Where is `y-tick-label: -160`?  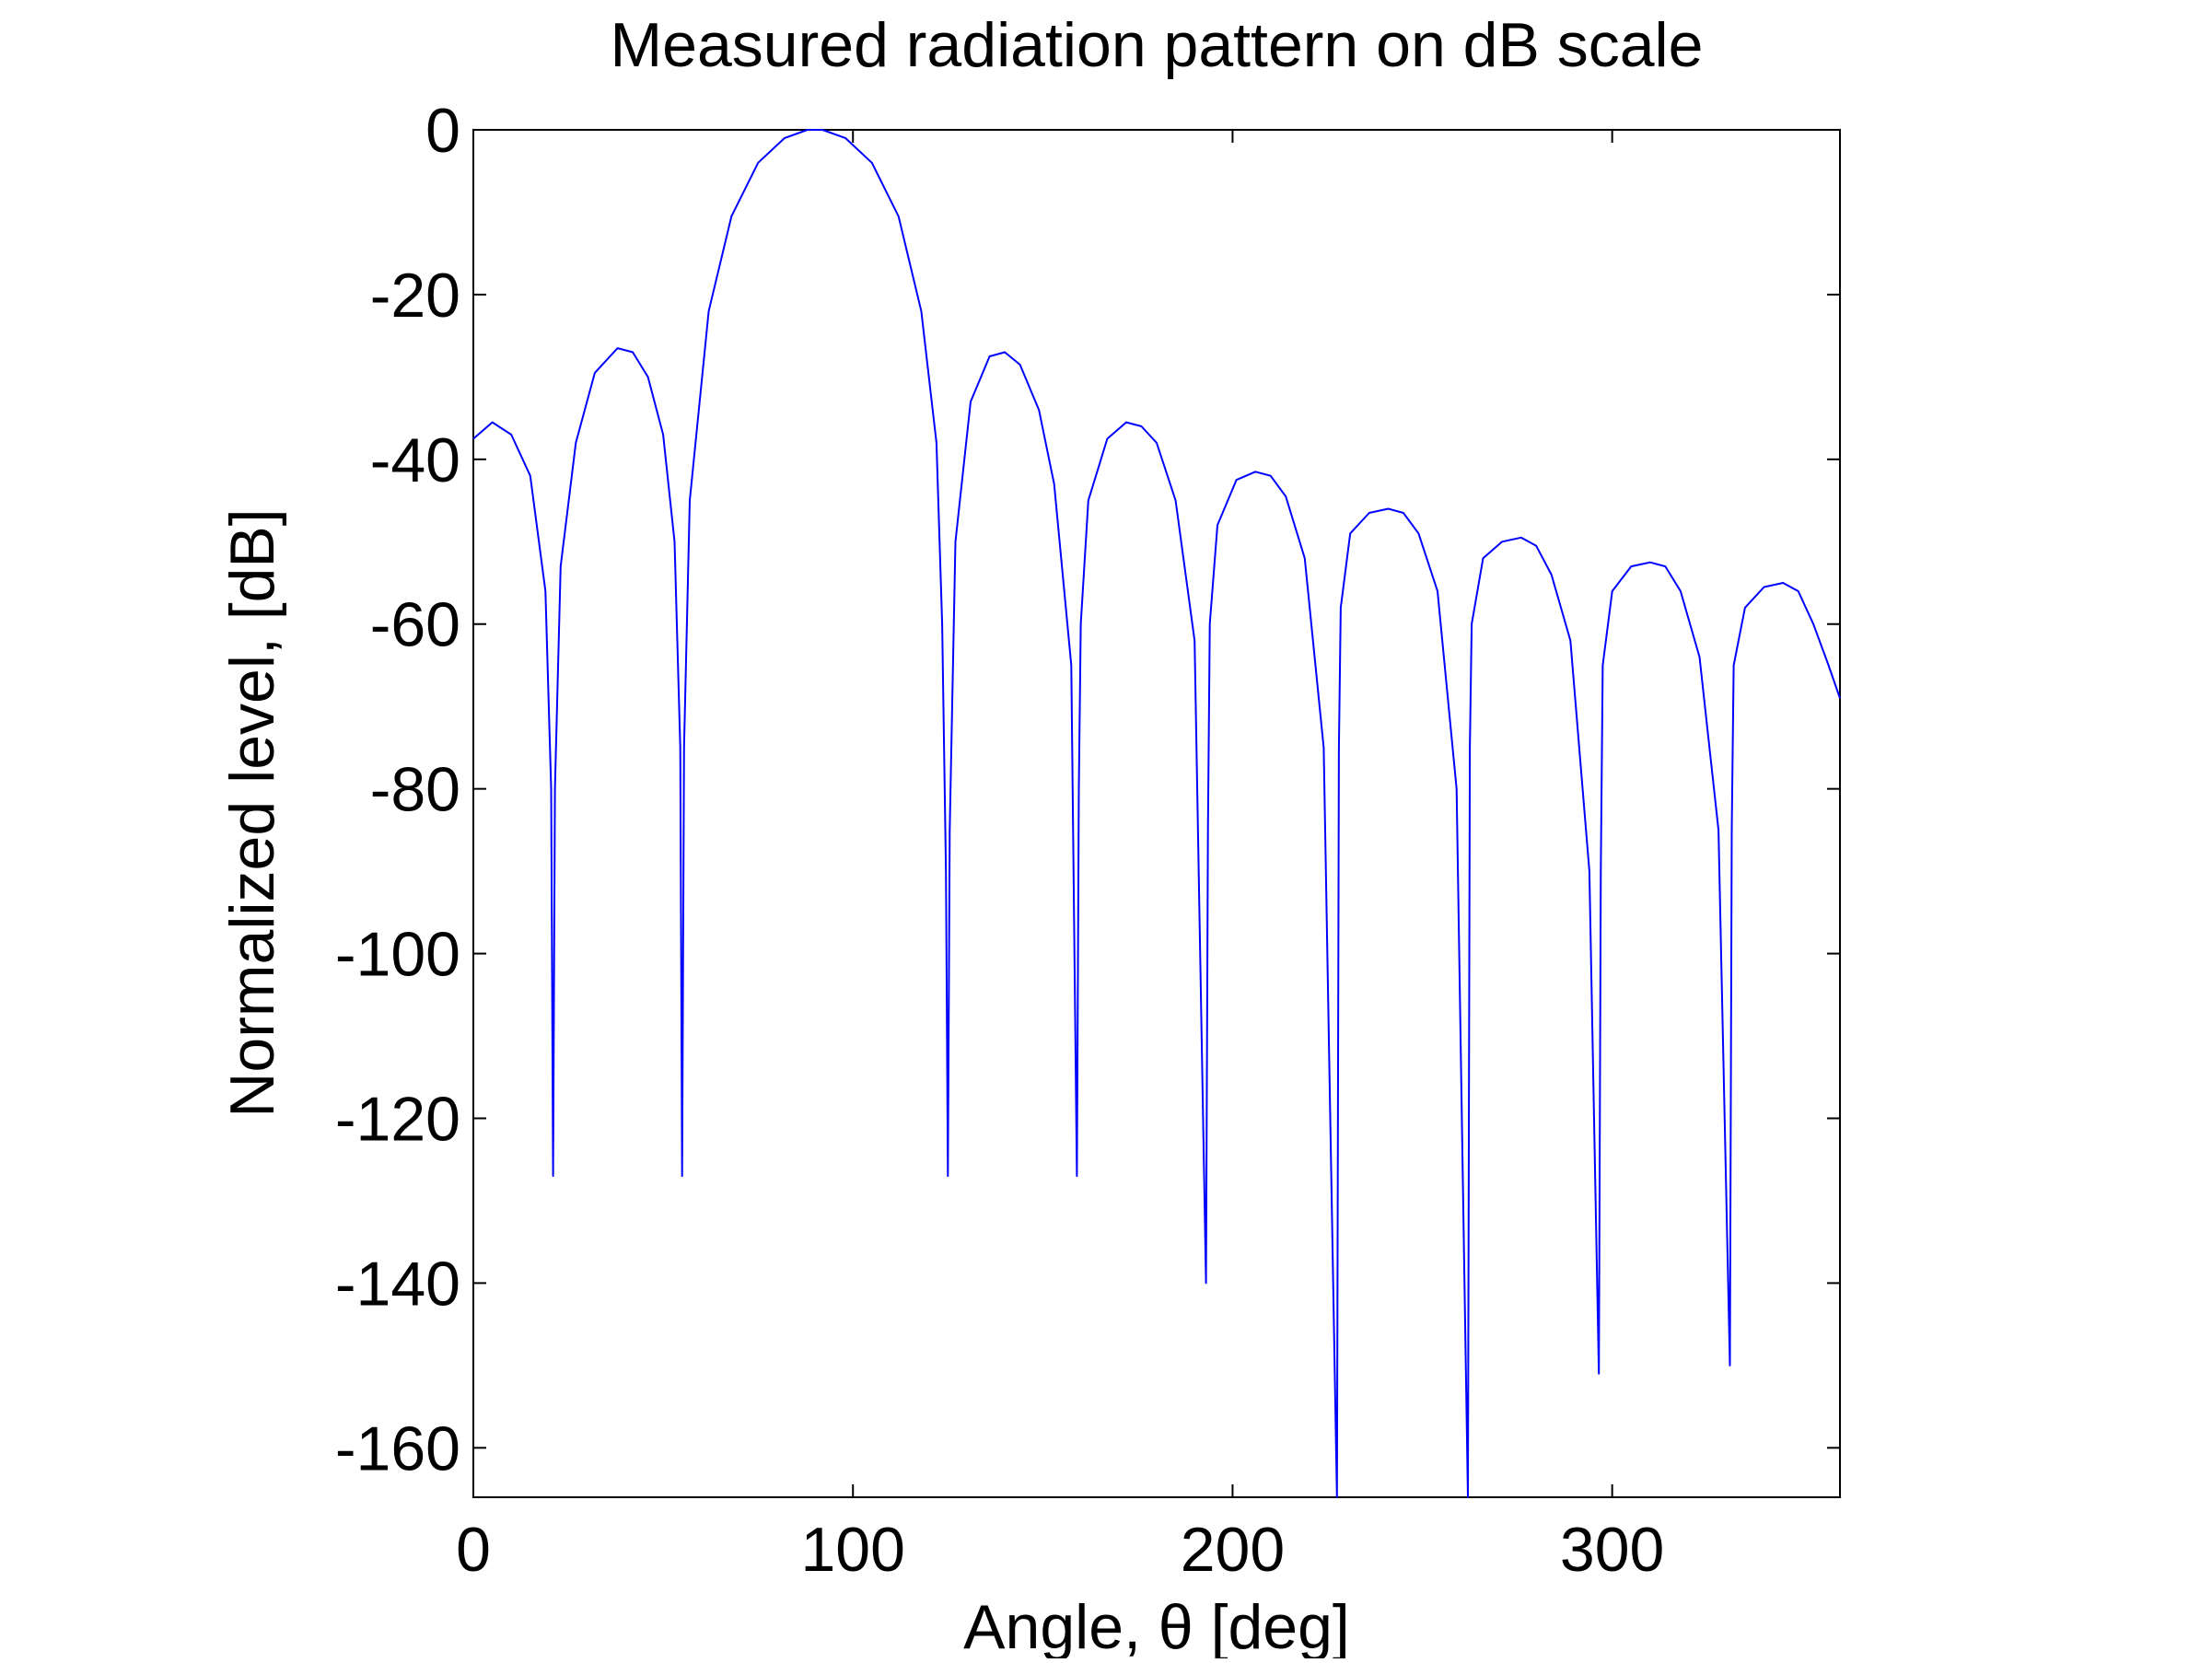 y-tick-label: -160 is located at coordinates (398, 1448).